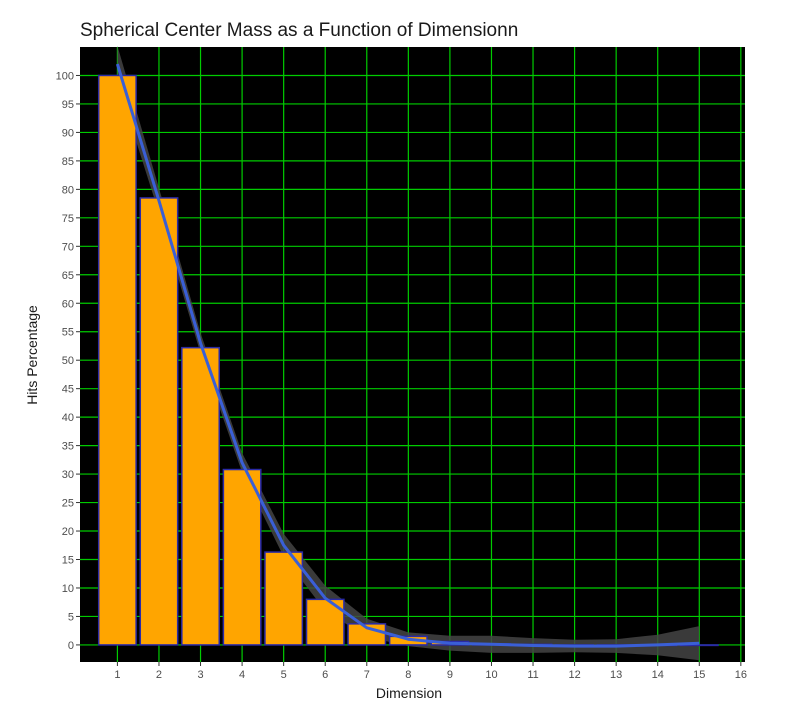  What do you see at coordinates (159, 675) in the screenshot?
I see `x-tick-label: 2` at bounding box center [159, 675].